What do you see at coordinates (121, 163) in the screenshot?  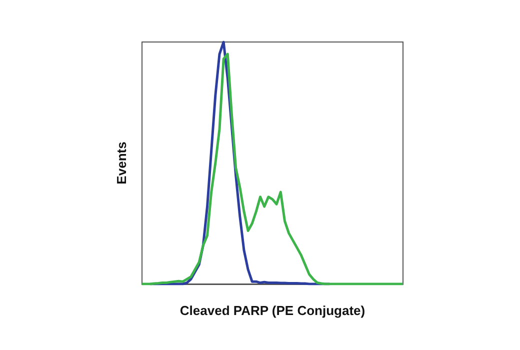 I see `y-axis-title: Events` at bounding box center [121, 163].